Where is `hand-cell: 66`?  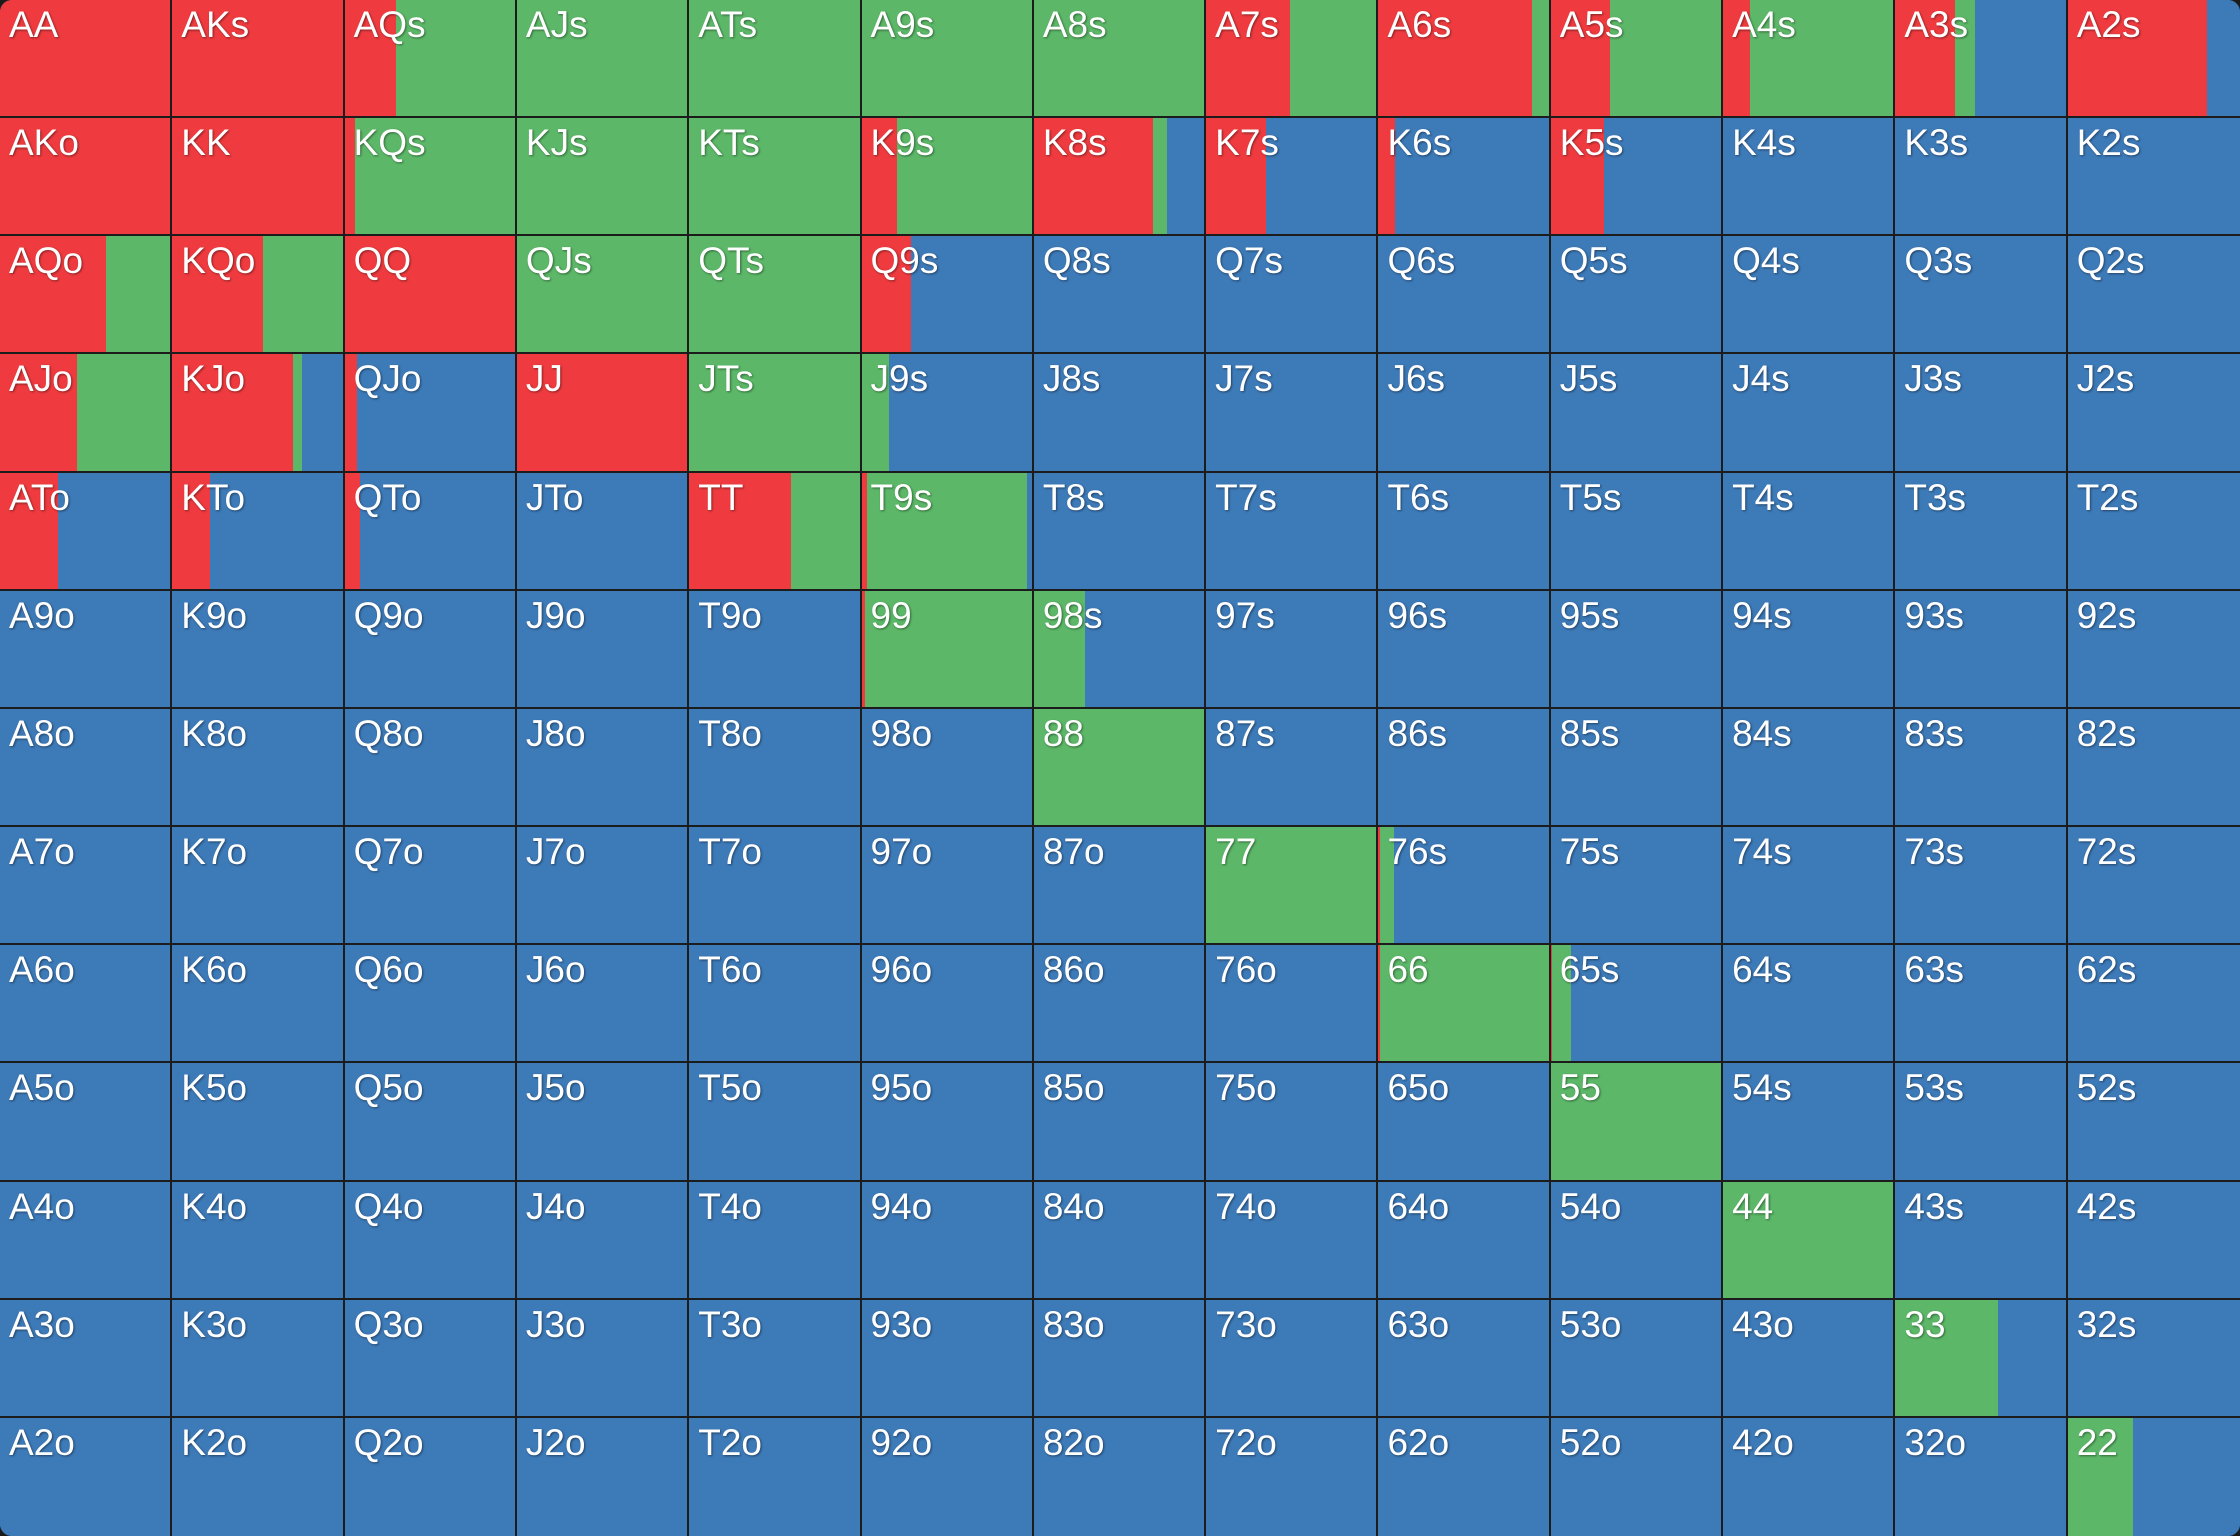 hand-cell: 66 is located at coordinates (1464, 1004).